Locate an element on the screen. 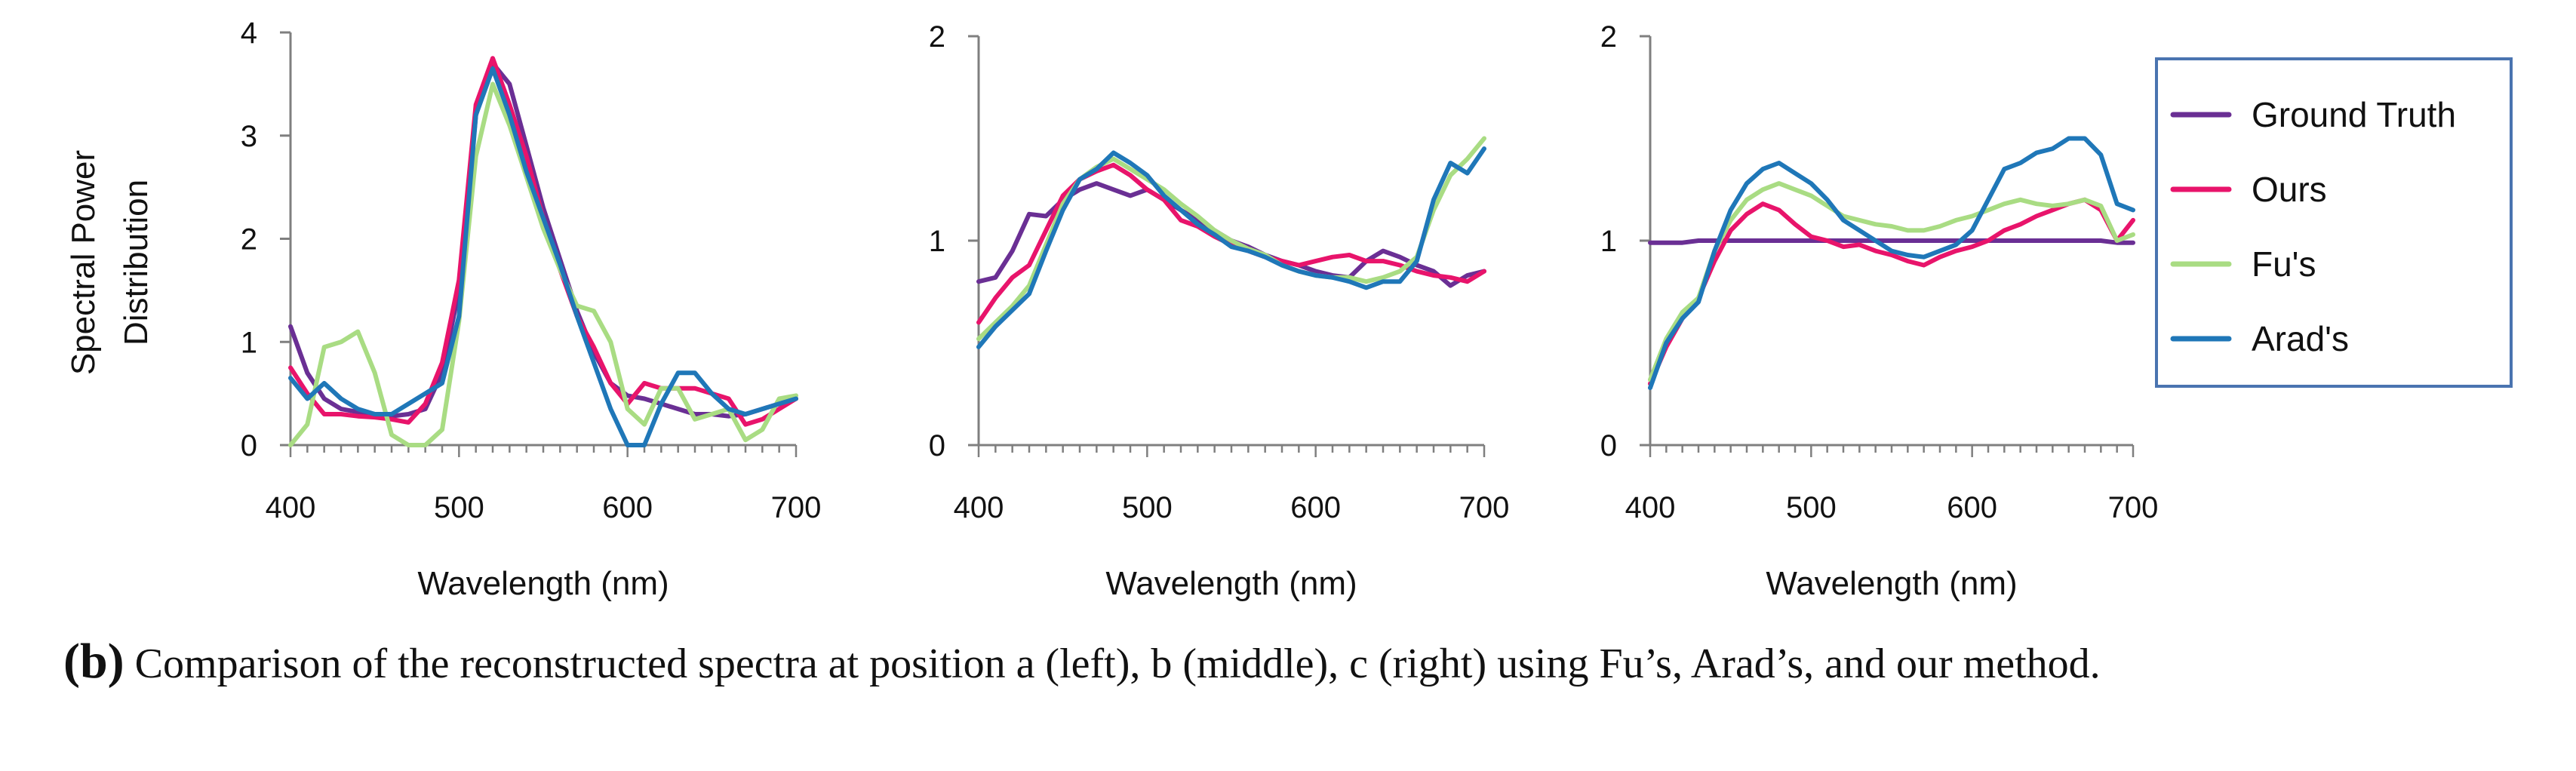 This screenshot has width=2576, height=771. legend-item-arad-s: Arad's is located at coordinates (2259, 338).